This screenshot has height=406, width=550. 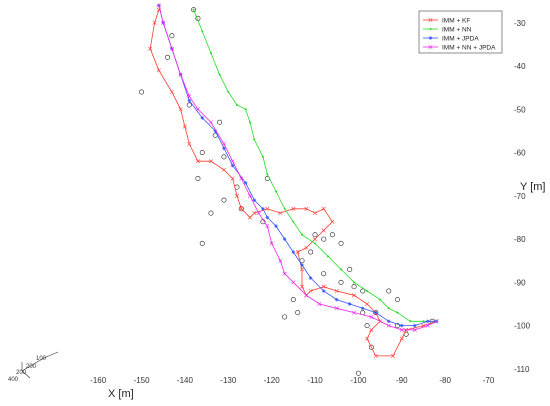 I want to click on legend-entry: IMM + KF, so click(x=456, y=21).